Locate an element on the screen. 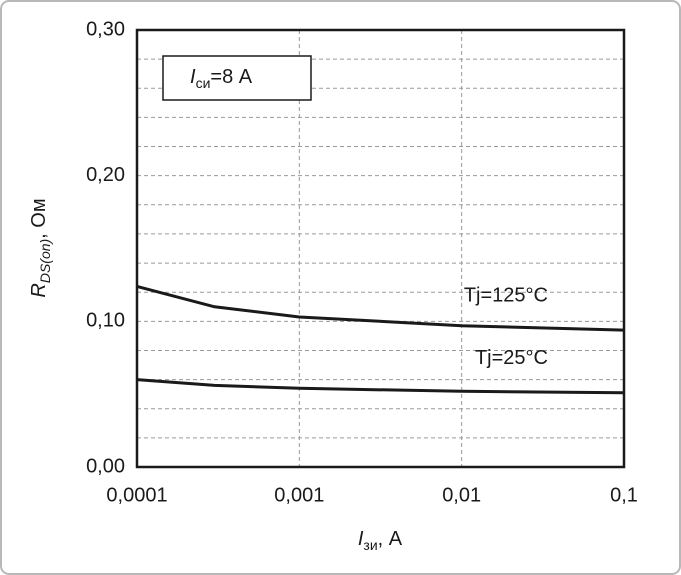 The image size is (681, 575). x-label-main: I is located at coordinates (361, 539).